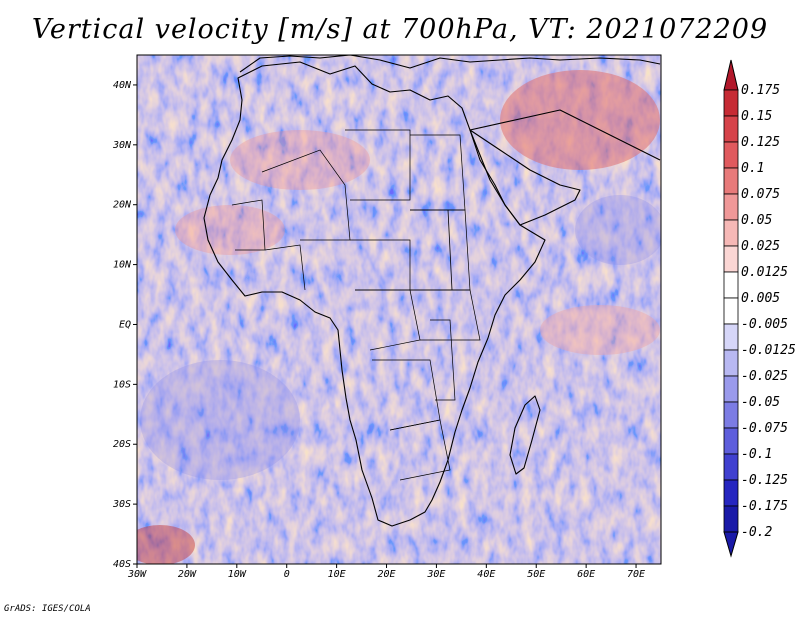 Image resolution: width=800 pixels, height=618 pixels. I want to click on lon-tick-label: 50E, so click(536, 574).